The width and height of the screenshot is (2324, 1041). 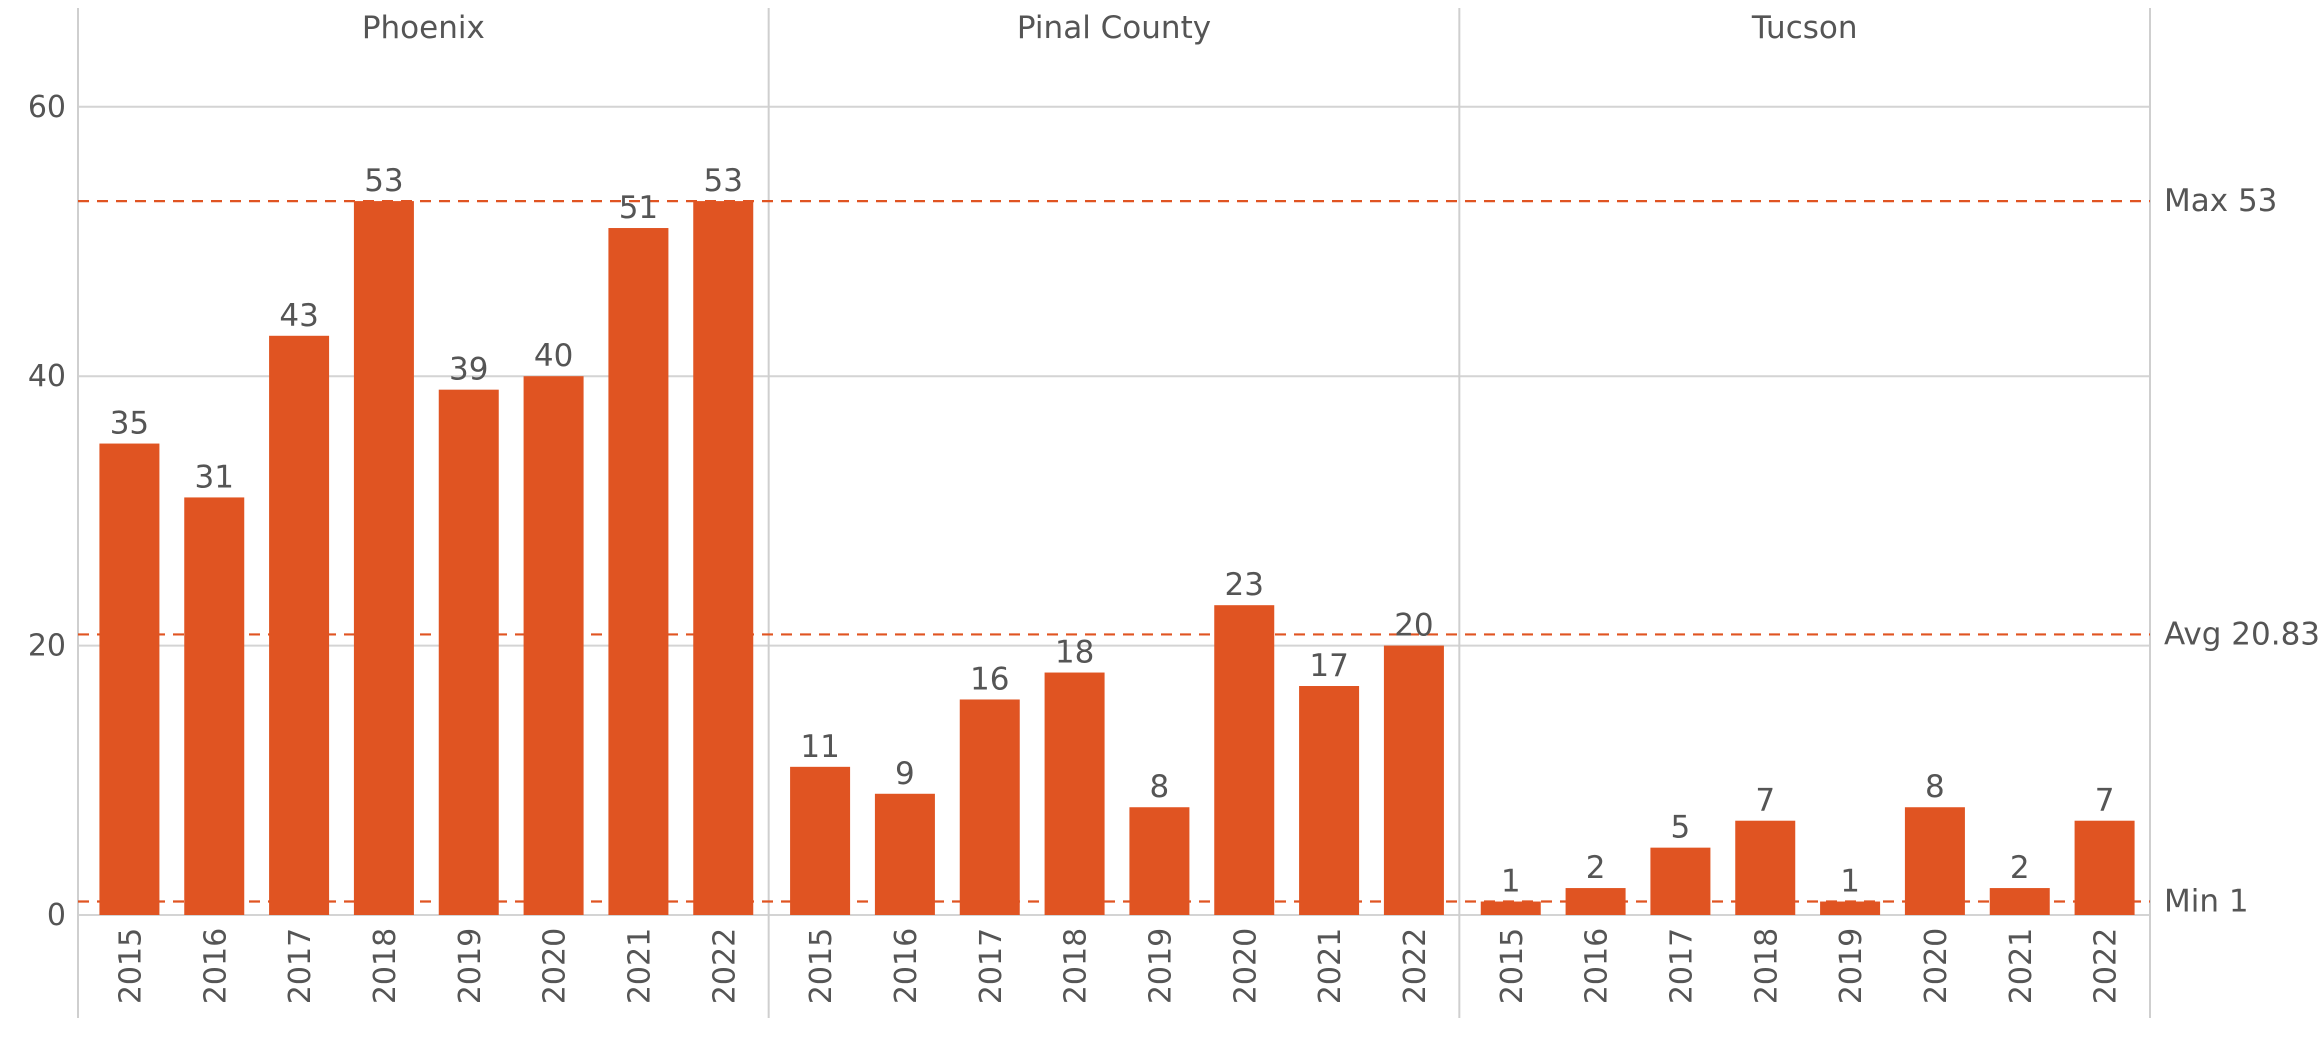 I want to click on bar-value-label: 39, so click(x=468, y=370).